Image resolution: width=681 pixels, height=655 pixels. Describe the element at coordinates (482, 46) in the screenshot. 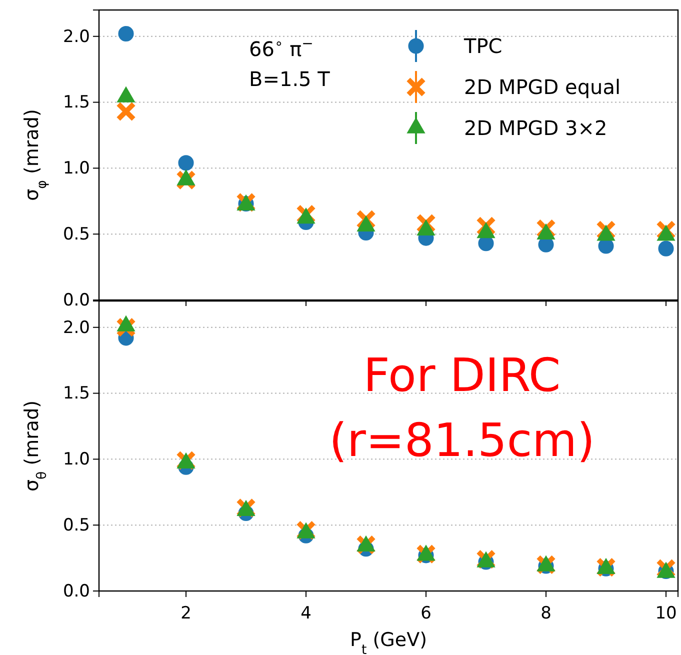

I see `legend-label: TPC` at that location.